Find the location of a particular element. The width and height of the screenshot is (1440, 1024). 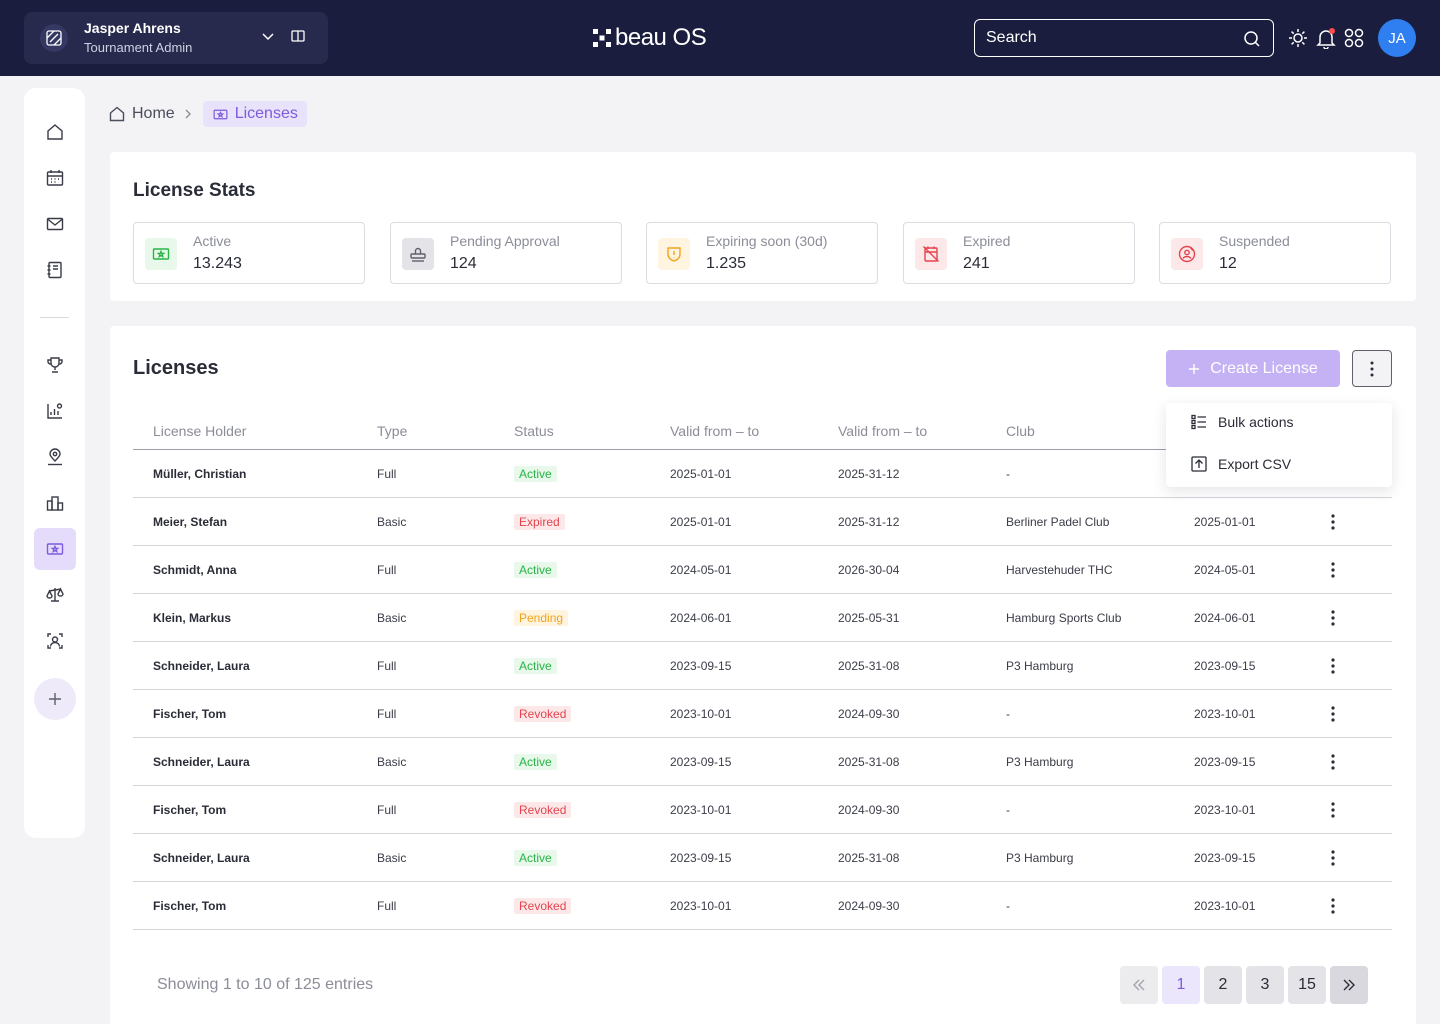

sidebar-item-licenses is located at coordinates (55, 549).